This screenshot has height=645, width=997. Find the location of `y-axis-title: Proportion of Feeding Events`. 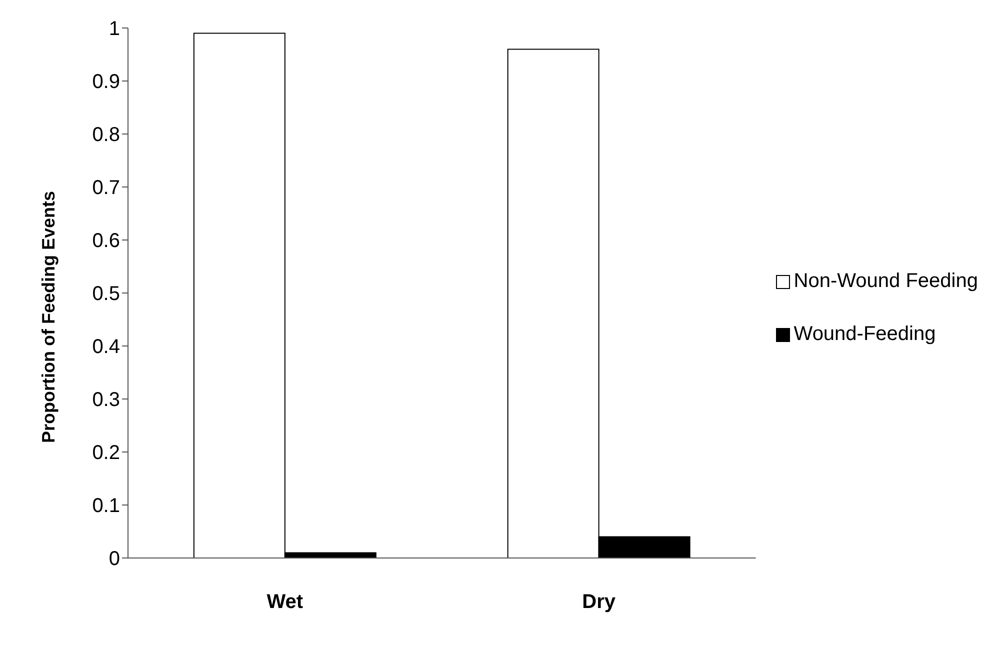

y-axis-title: Proportion of Feeding Events is located at coordinates (48, 316).